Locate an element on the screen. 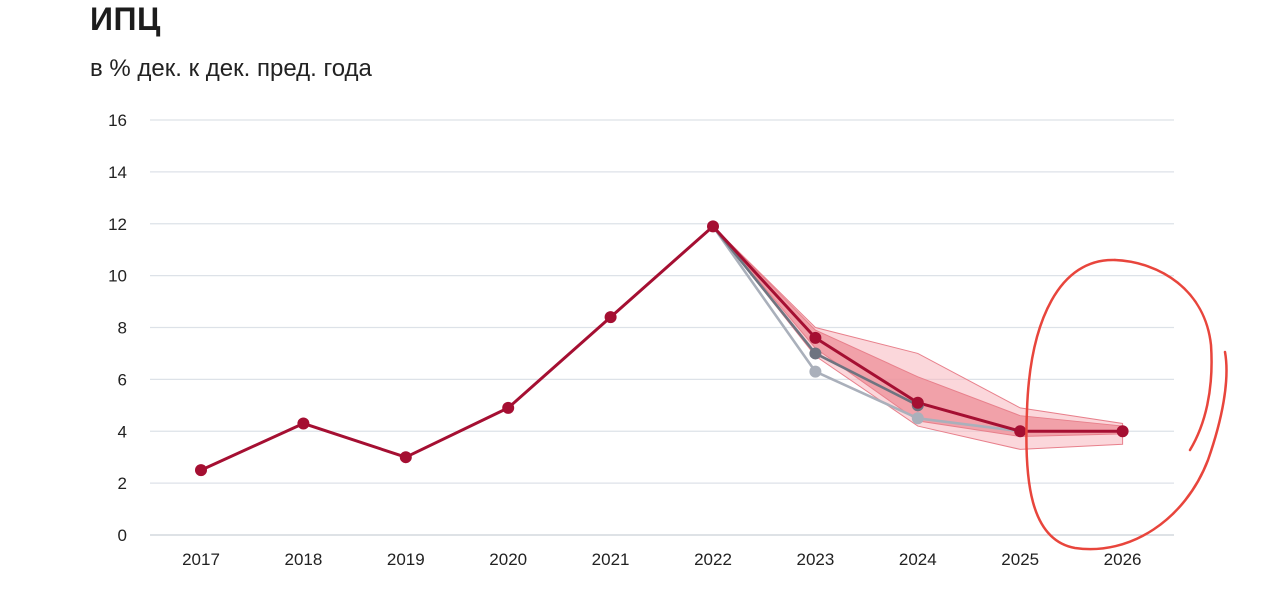 The width and height of the screenshot is (1280, 591). x-tick-label: 2017 is located at coordinates (201, 559).